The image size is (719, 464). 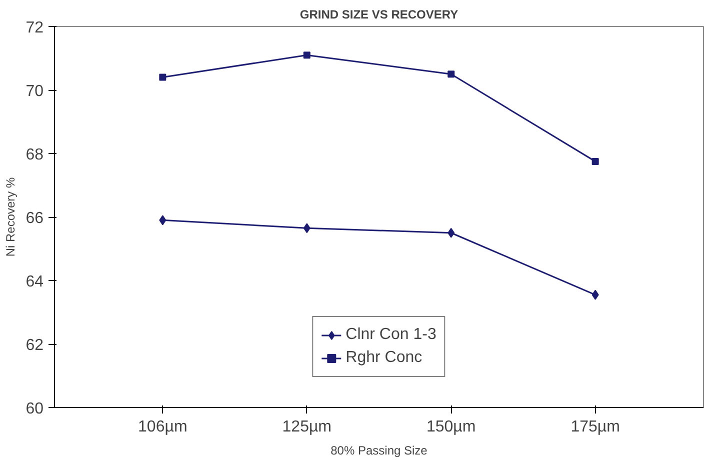 What do you see at coordinates (35, 28) in the screenshot?
I see `y-tick-label: 72` at bounding box center [35, 28].